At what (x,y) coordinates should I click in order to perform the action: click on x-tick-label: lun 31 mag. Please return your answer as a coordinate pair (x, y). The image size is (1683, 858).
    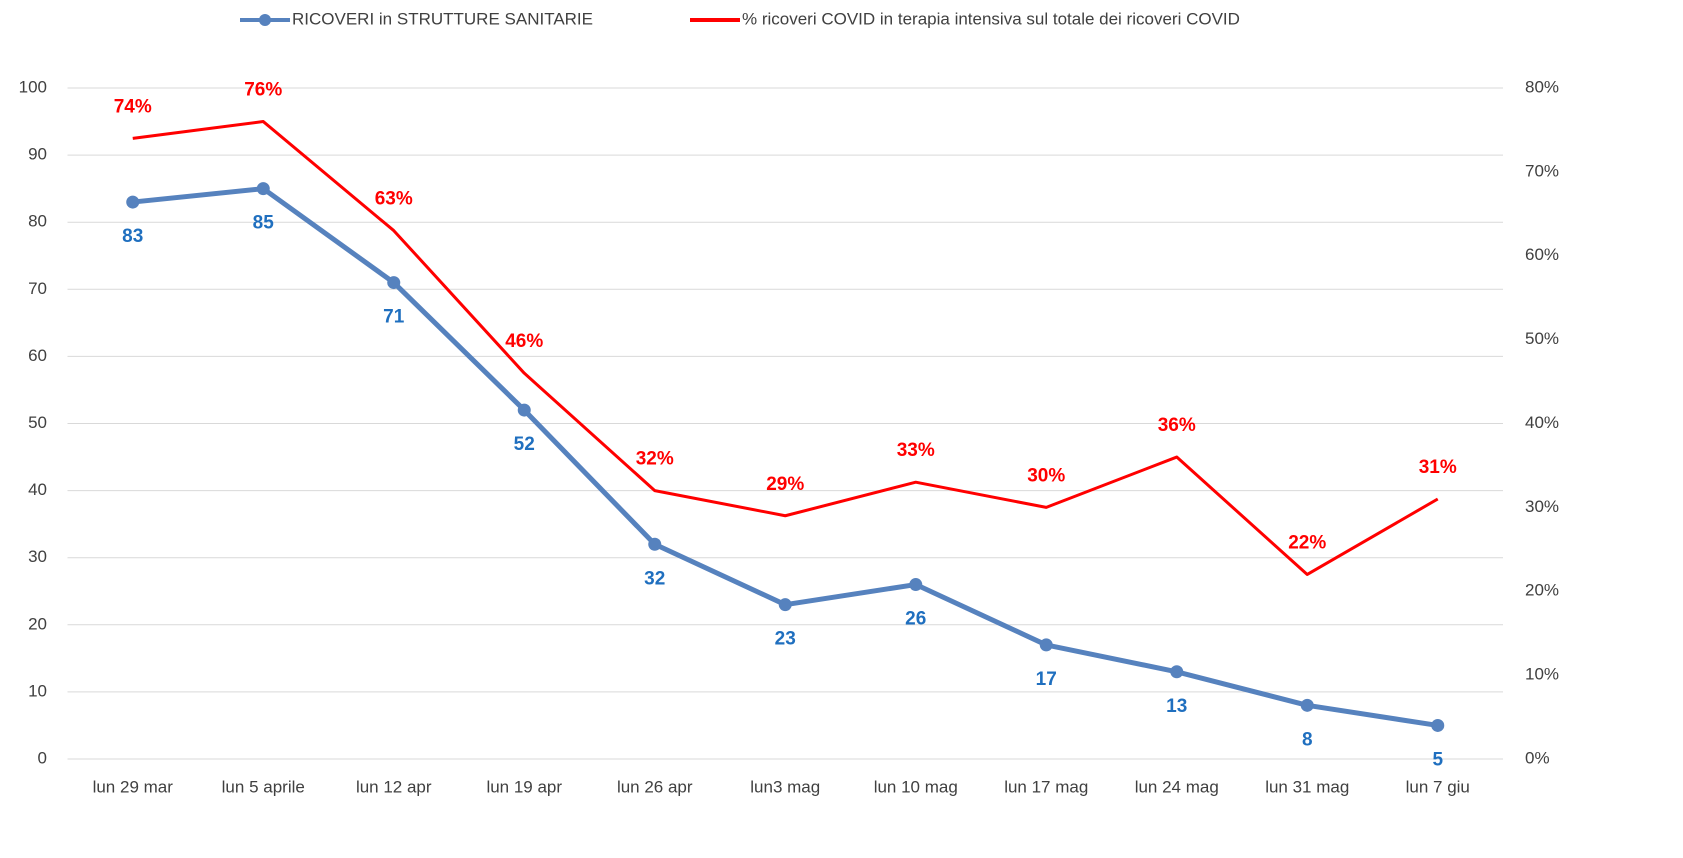
    Looking at the image, I should click on (1307, 786).